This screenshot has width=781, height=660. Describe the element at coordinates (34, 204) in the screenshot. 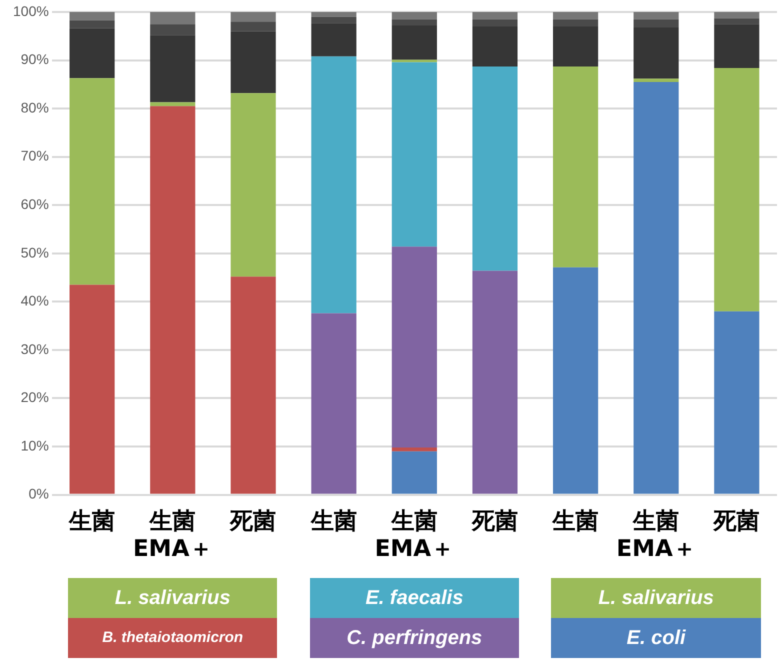

I see `y-tick-label: 60%` at that location.